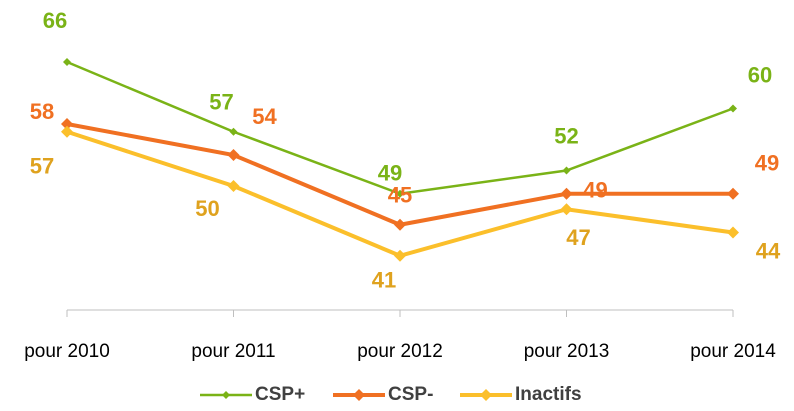 Image resolution: width=794 pixels, height=411 pixels. I want to click on data-label: 41, so click(384, 280).